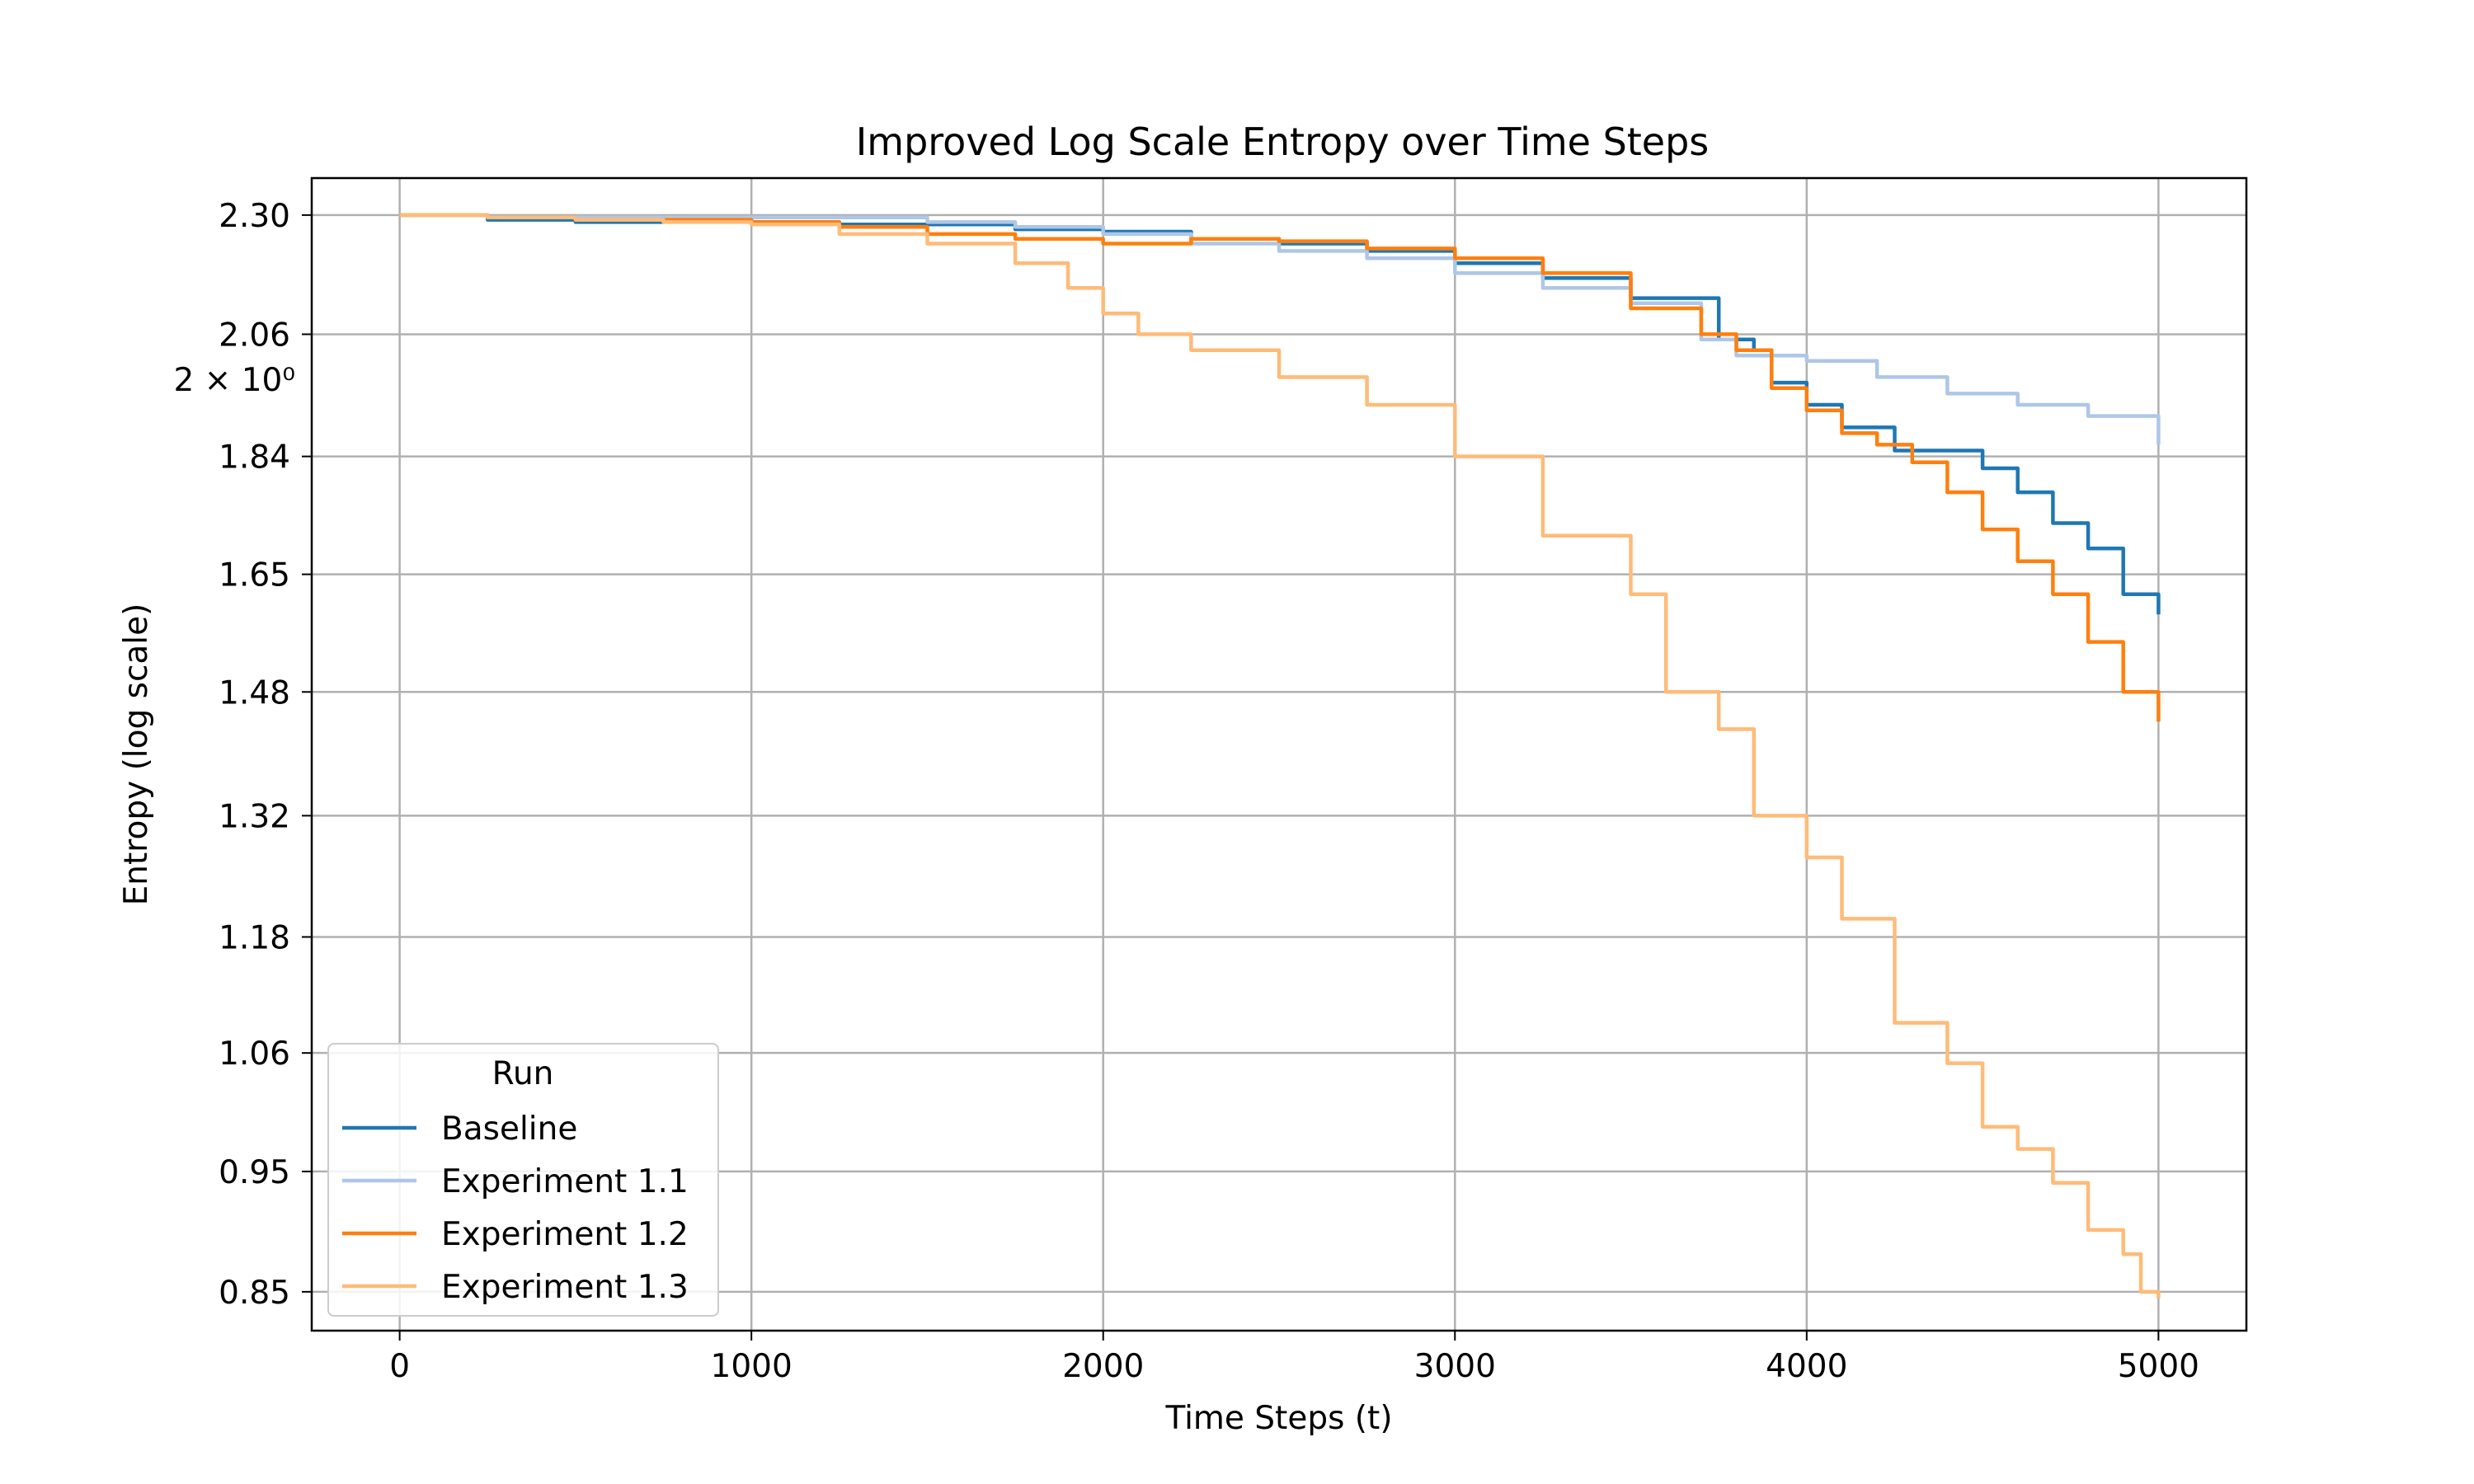 The image size is (2474, 1484). I want to click on x-tick-label: 4000, so click(1806, 1366).